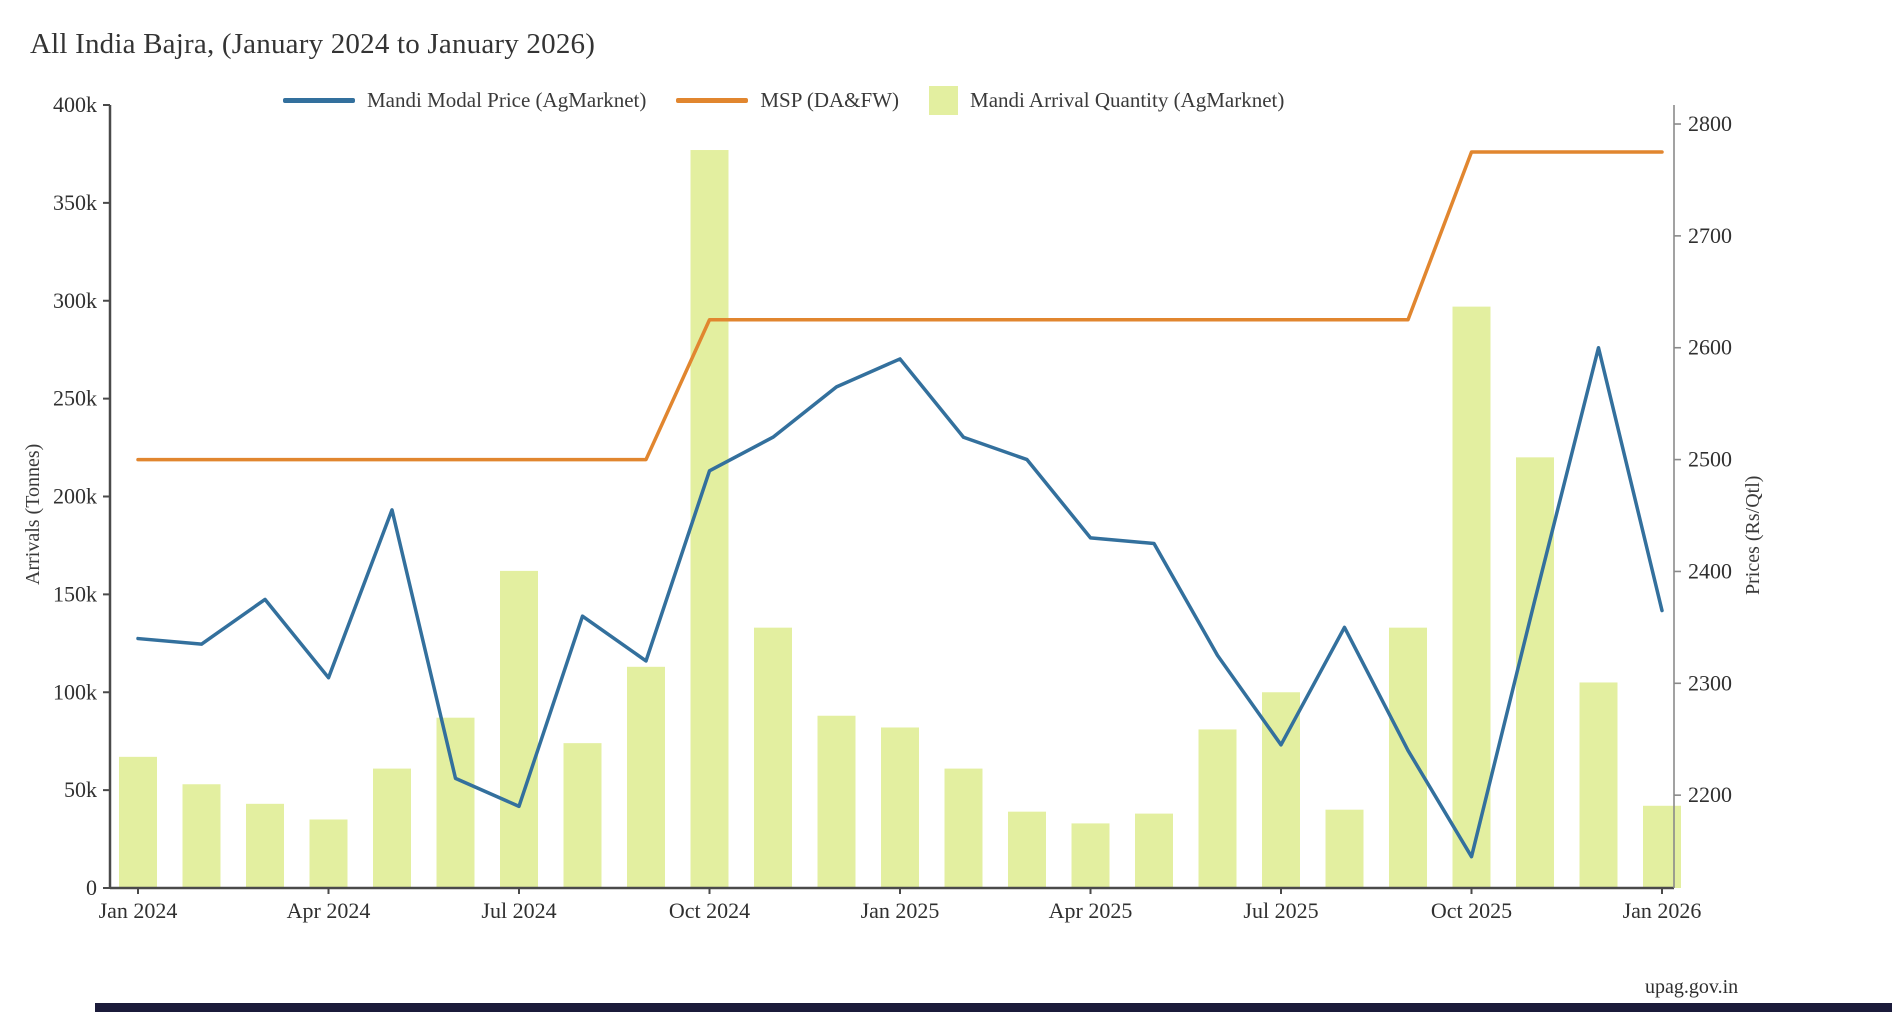 This screenshot has height=1012, width=1892. I want to click on left-tick-label: 250k, so click(75, 398).